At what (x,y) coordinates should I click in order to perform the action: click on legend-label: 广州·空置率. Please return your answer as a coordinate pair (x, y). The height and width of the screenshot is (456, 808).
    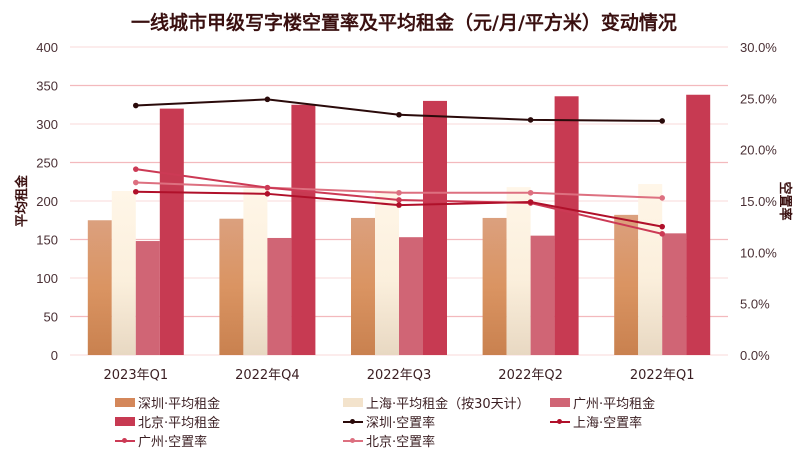
    Looking at the image, I should click on (173, 442).